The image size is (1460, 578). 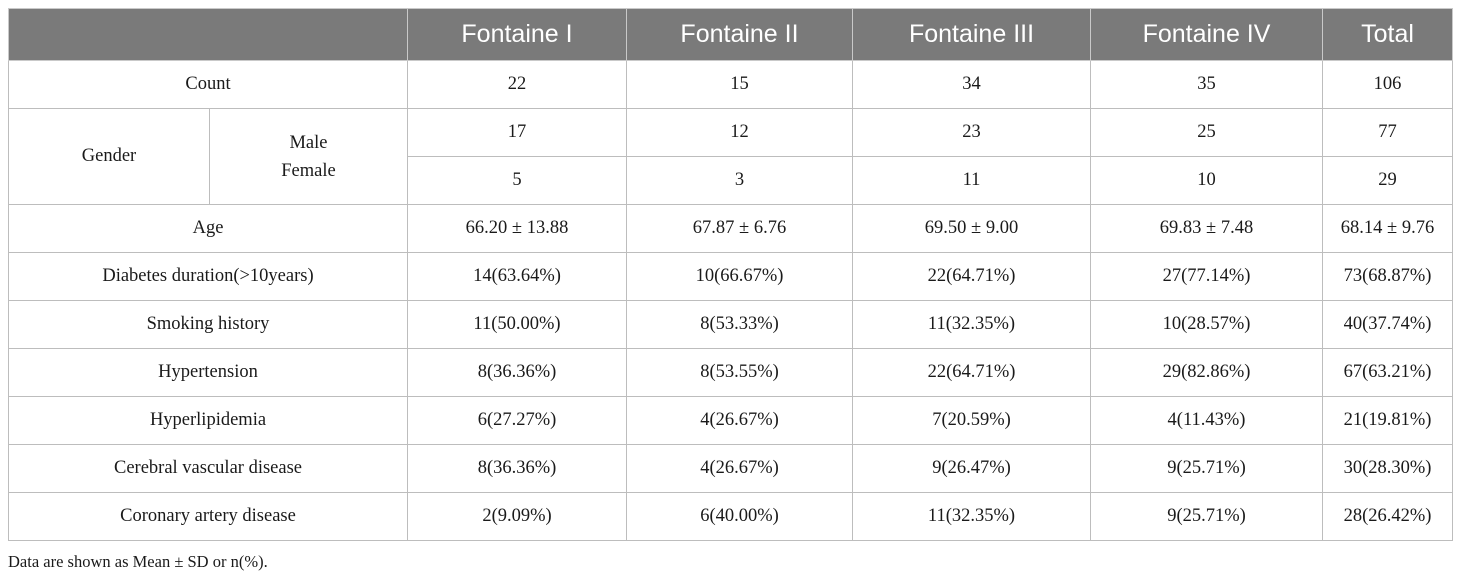 I want to click on row-label-smoking-history: Smoking history, so click(x=208, y=324).